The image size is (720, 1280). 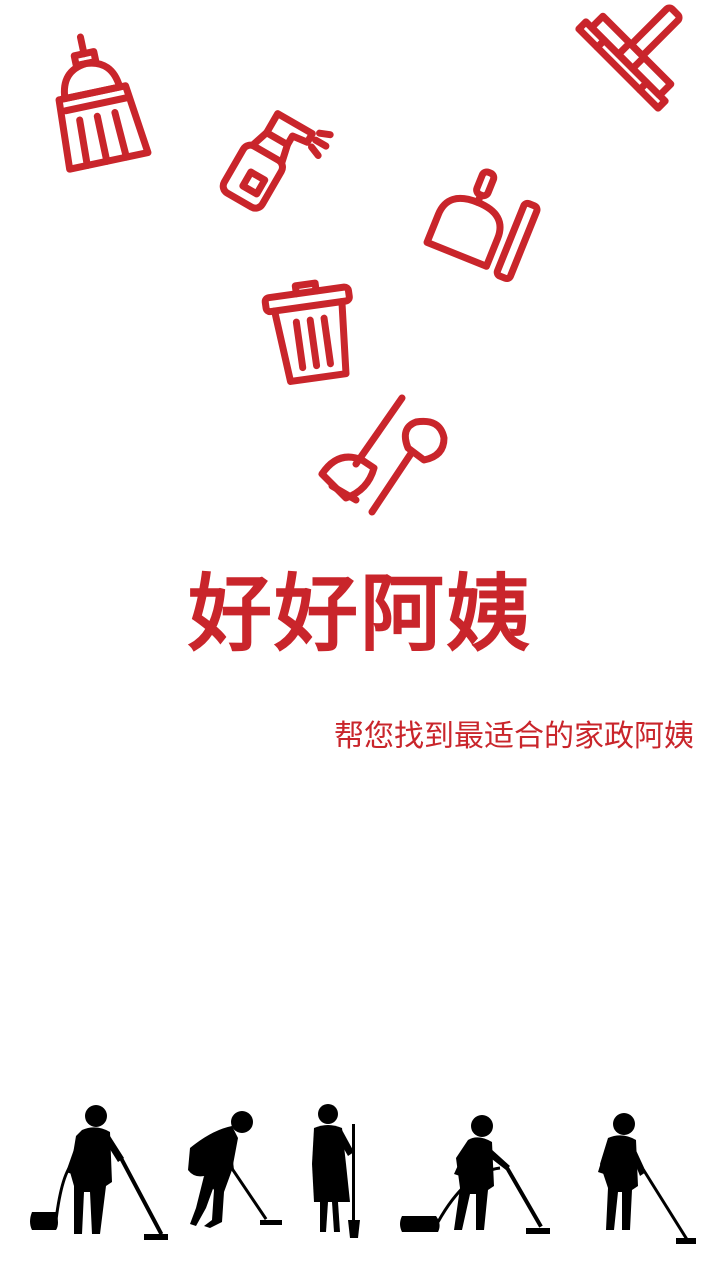 What do you see at coordinates (359, 614) in the screenshot?
I see `app-title: 好好阿姨` at bounding box center [359, 614].